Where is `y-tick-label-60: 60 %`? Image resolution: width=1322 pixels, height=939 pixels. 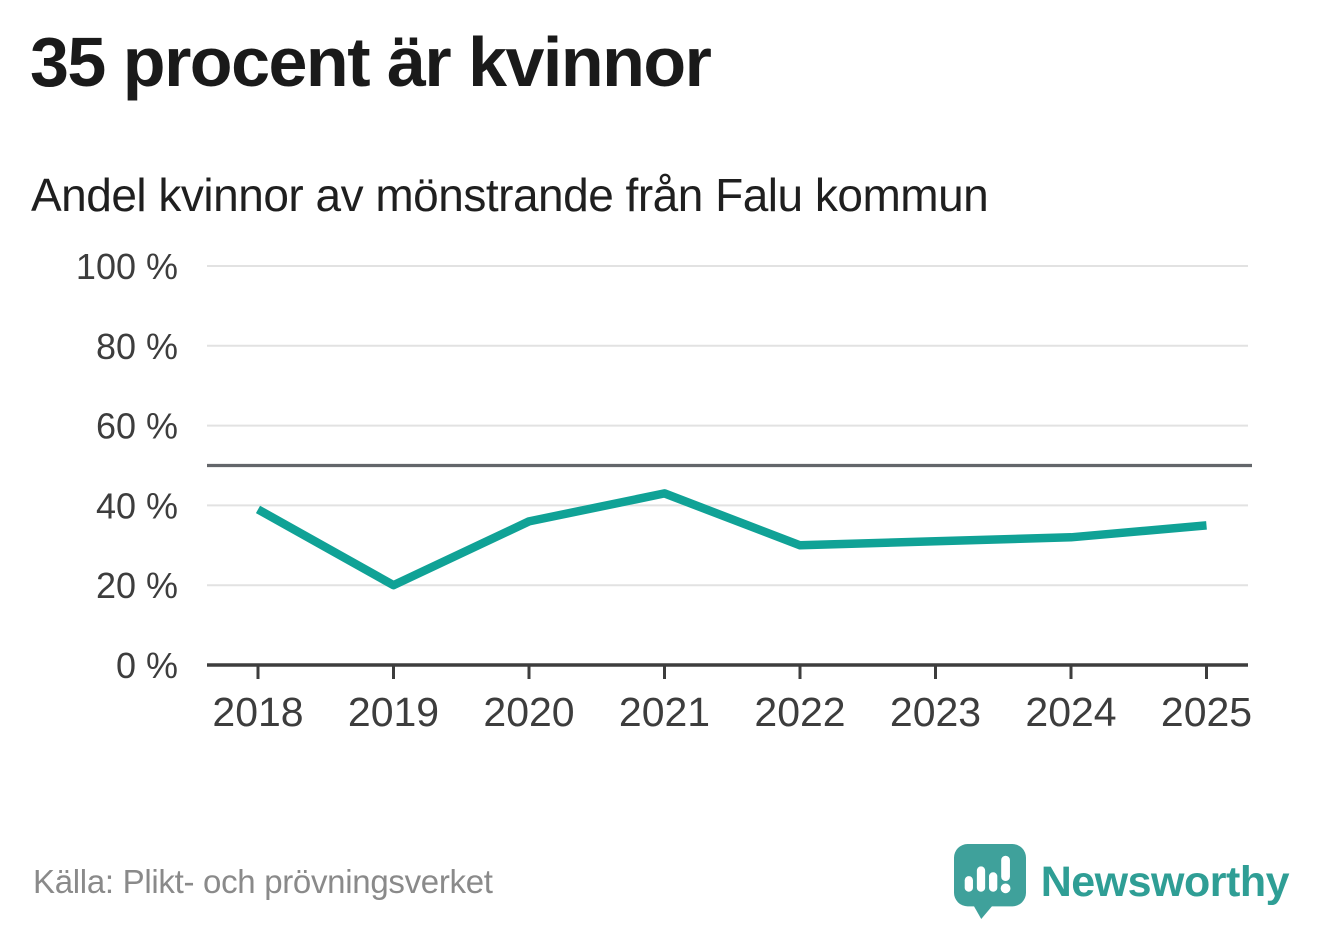
y-tick-label-60: 60 % is located at coordinates (137, 426).